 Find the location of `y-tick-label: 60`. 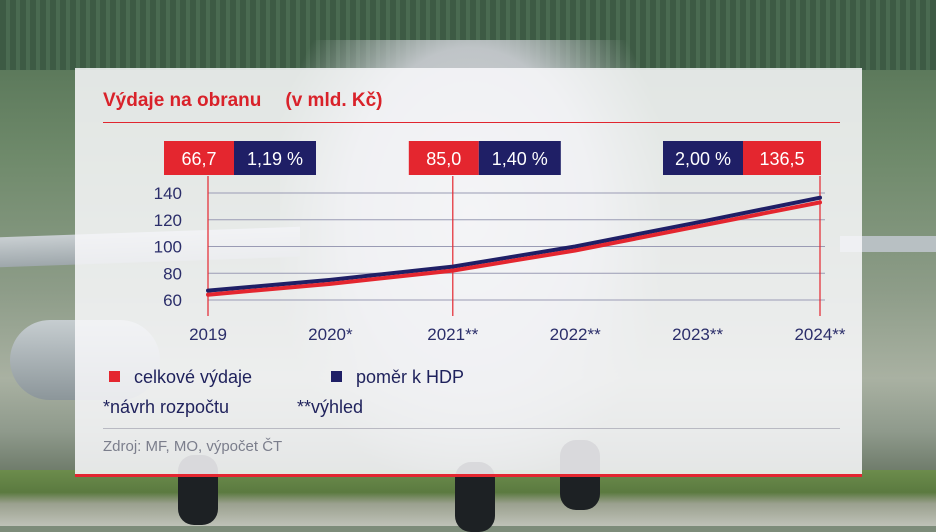

y-tick-label: 60 is located at coordinates (172, 300).